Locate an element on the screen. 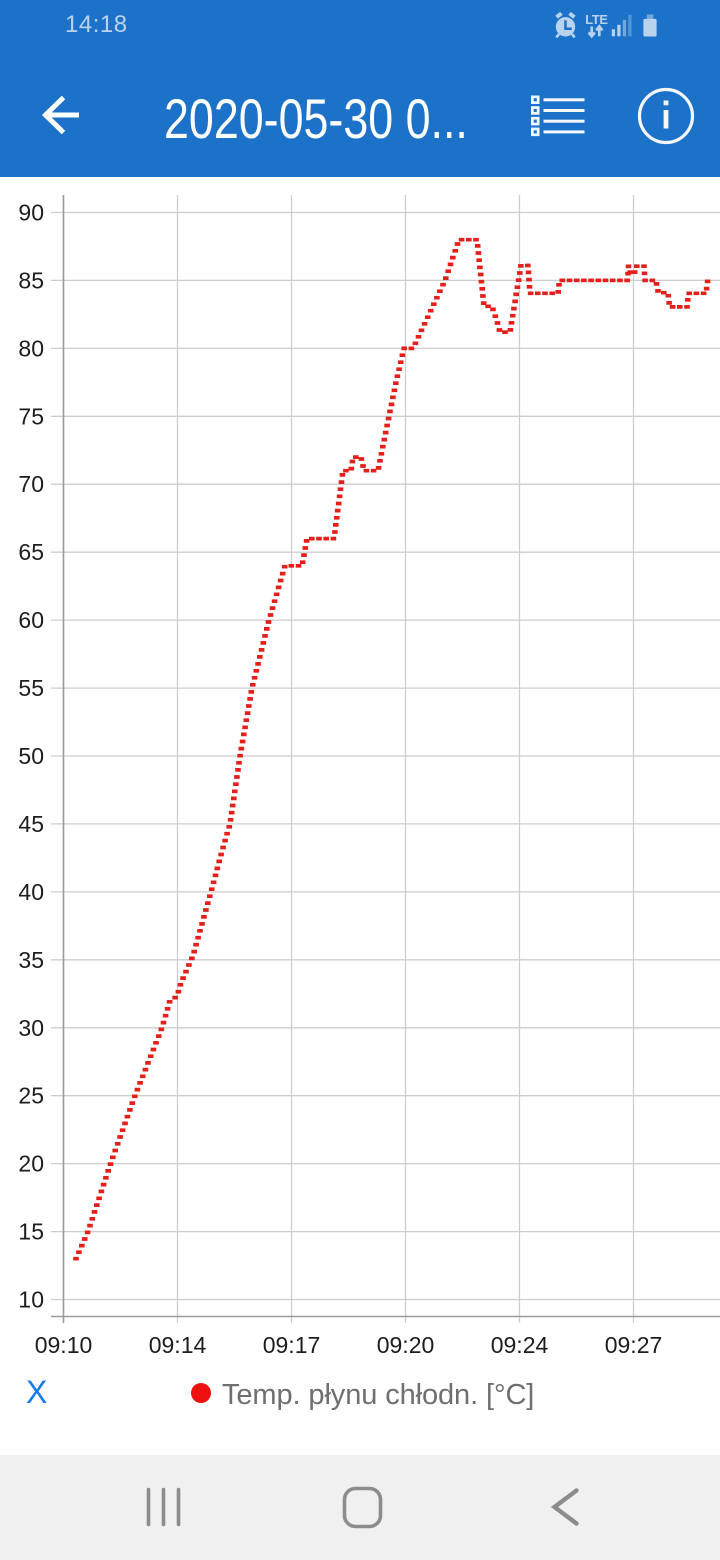 The width and height of the screenshot is (720, 1560). svg-text: Temp. płynu chłodn. [°C] is located at coordinates (378, 1395).